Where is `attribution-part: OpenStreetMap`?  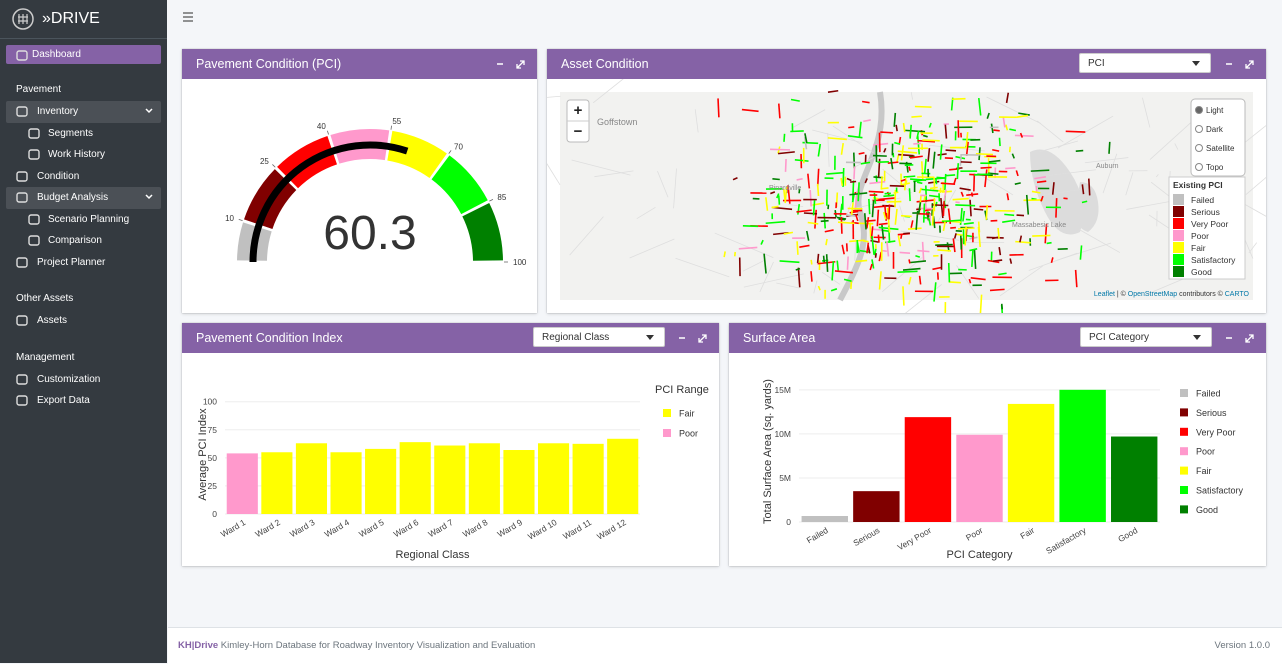 attribution-part: OpenStreetMap is located at coordinates (1153, 294).